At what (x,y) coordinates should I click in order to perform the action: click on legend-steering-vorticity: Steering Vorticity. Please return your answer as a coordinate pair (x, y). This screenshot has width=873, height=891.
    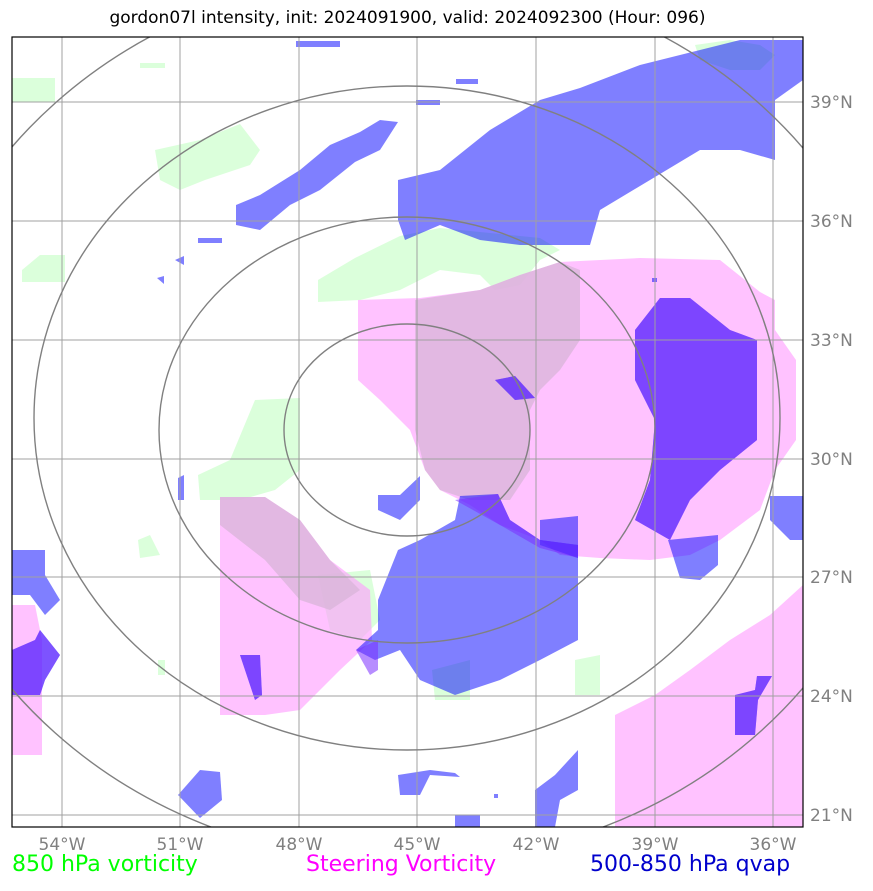
    Looking at the image, I should click on (401, 864).